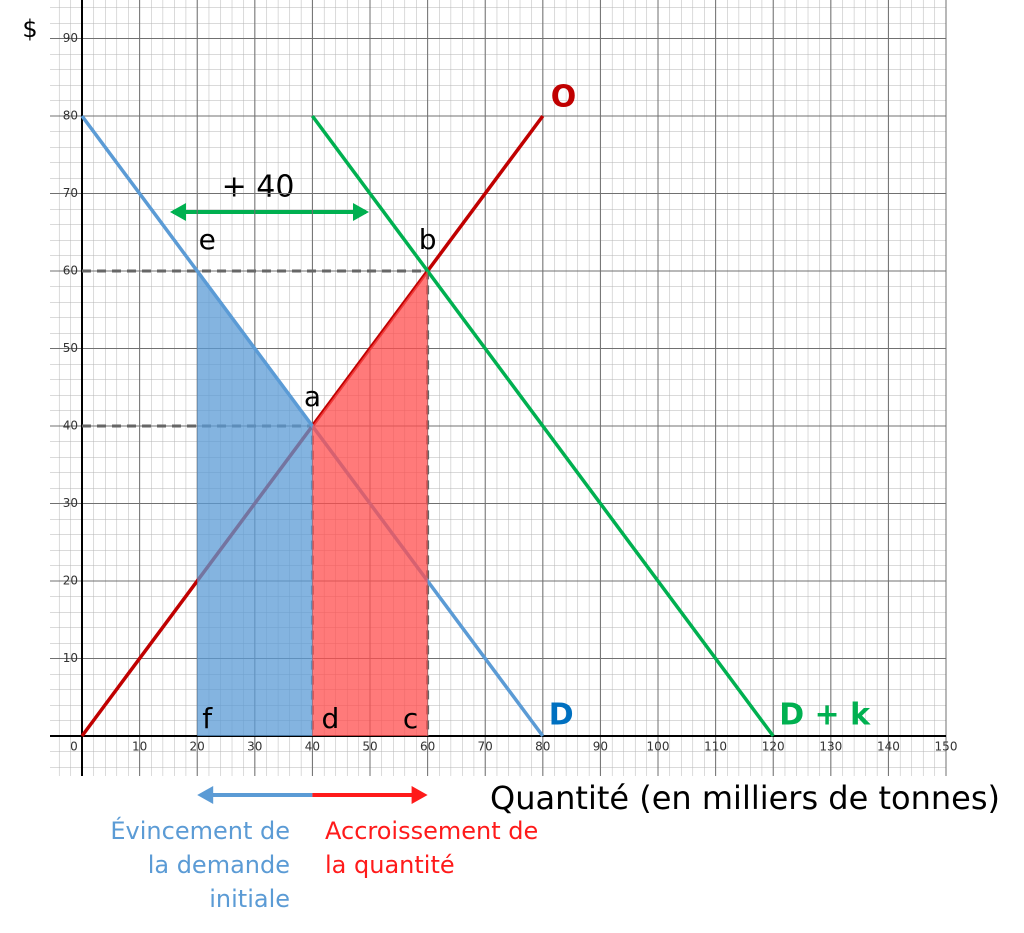 The image size is (1024, 933). What do you see at coordinates (207, 239) in the screenshot?
I see `point-label: e` at bounding box center [207, 239].